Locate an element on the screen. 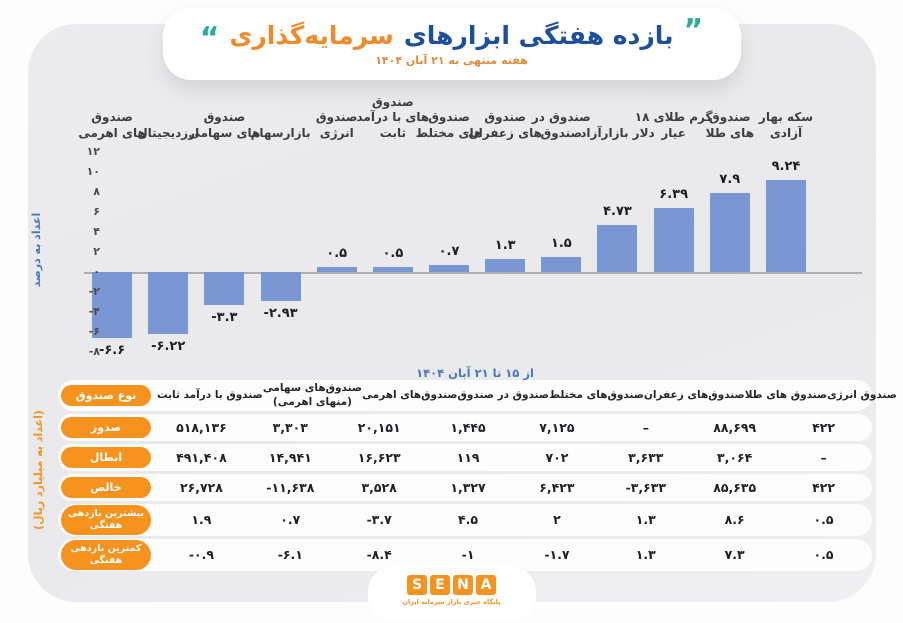 Image resolution: width=903 pixels, height=623 pixels. chart-column: دلار بازارآزاد ۴.۷۳ is located at coordinates (617, 219).